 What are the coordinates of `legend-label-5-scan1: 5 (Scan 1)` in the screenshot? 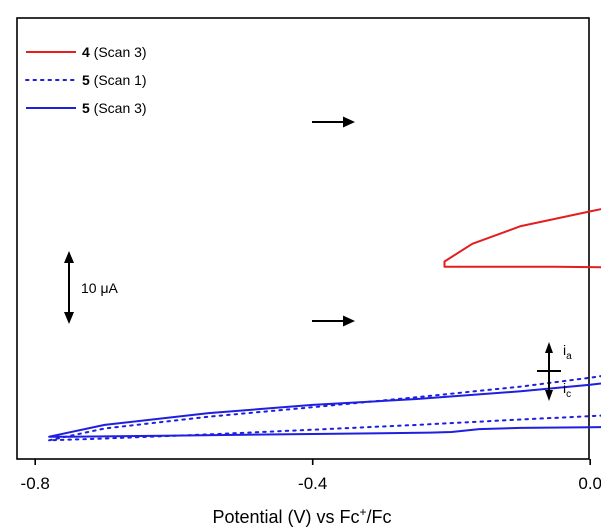 It's located at (114, 80).